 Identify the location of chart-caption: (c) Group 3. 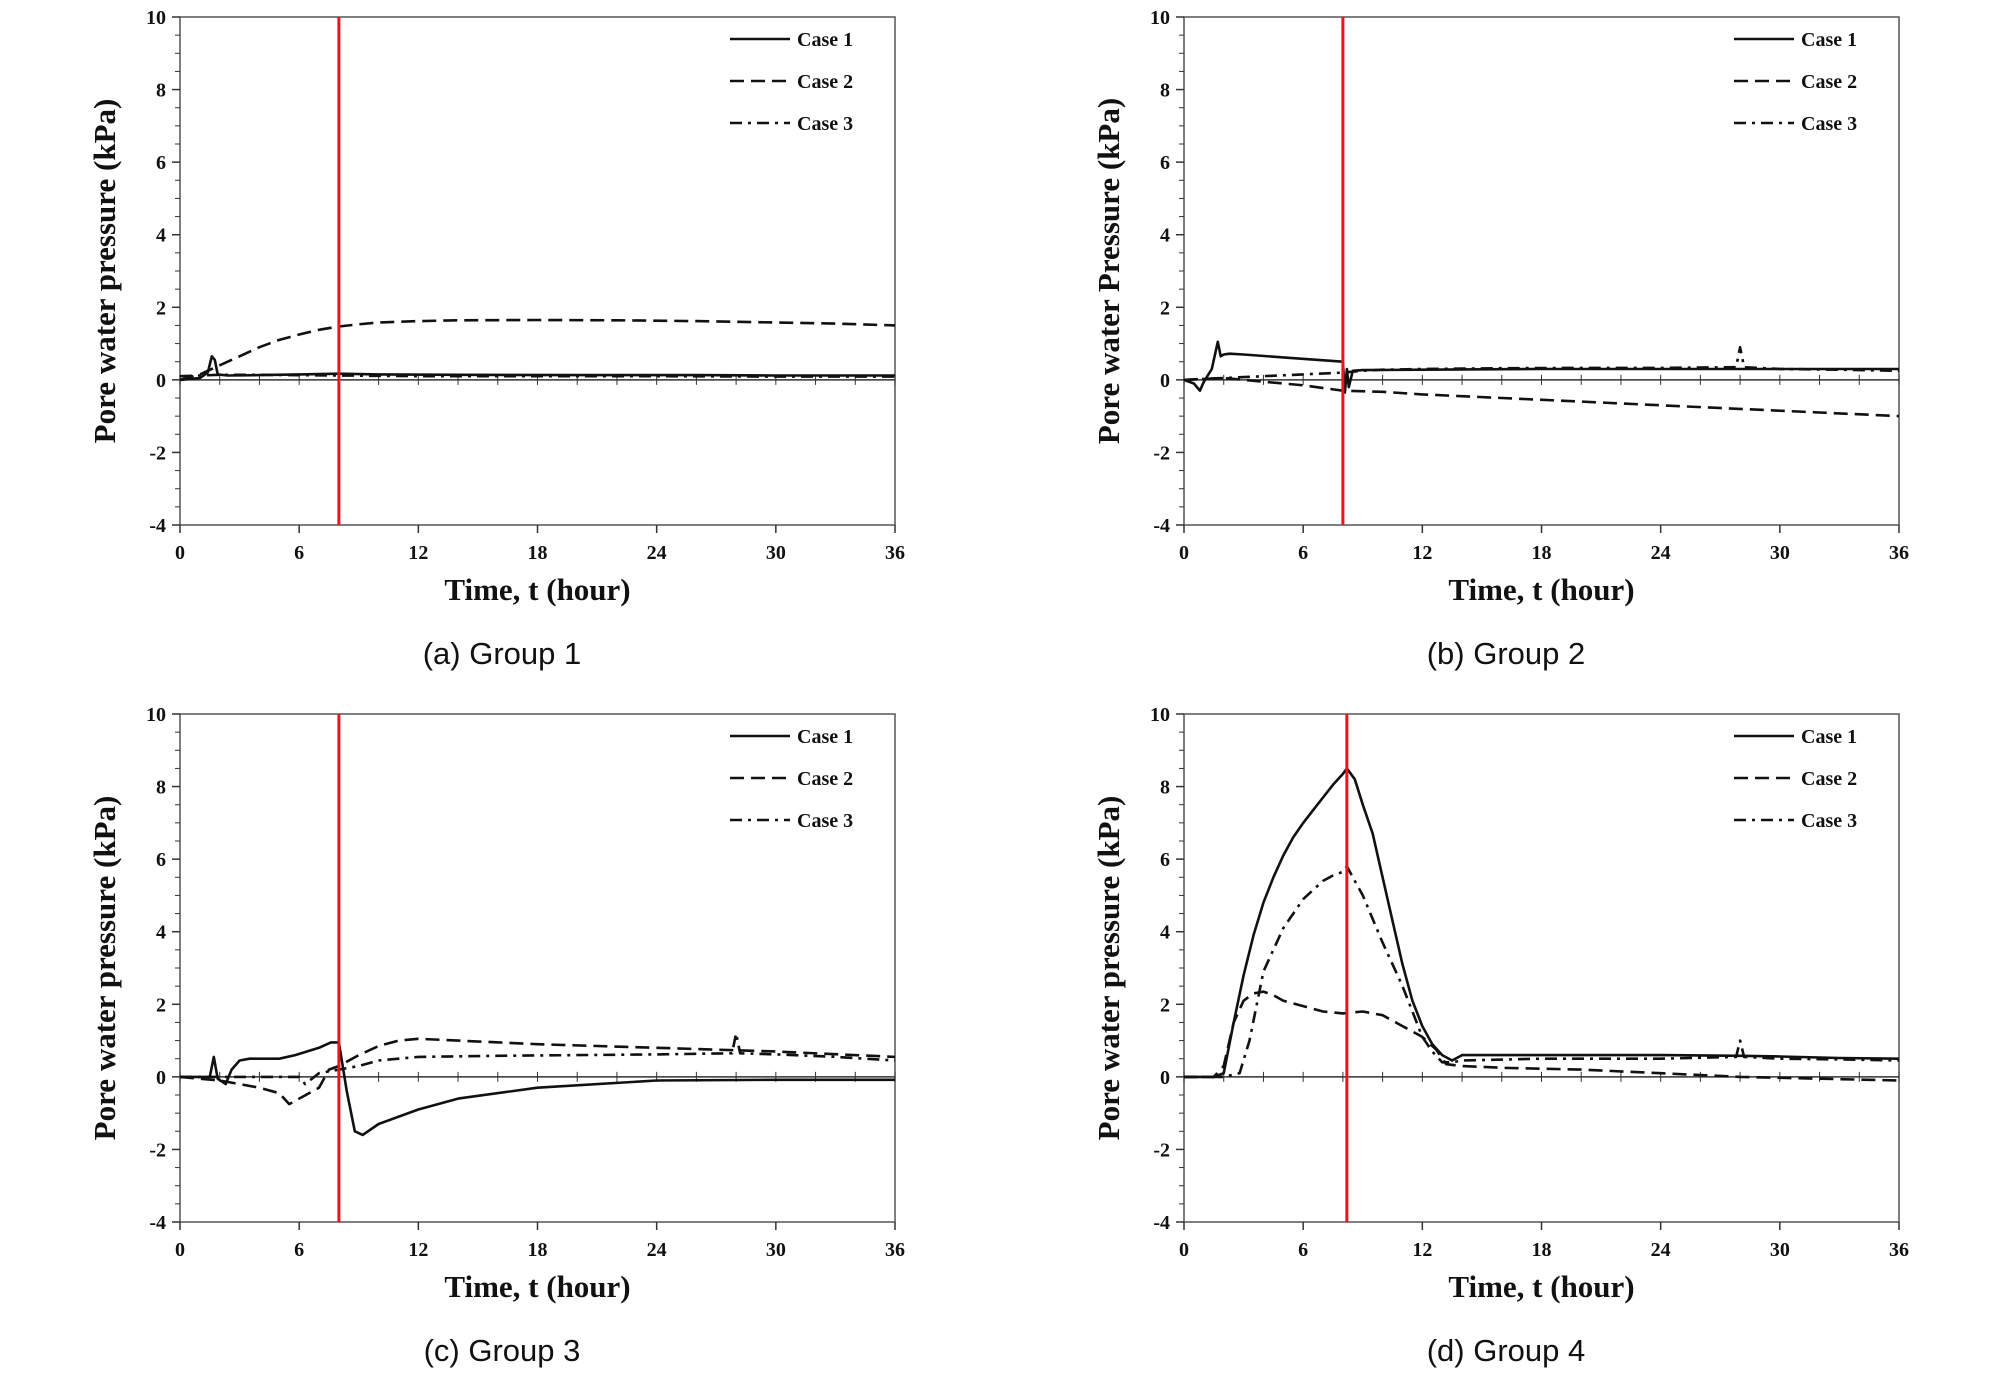
(502, 1350).